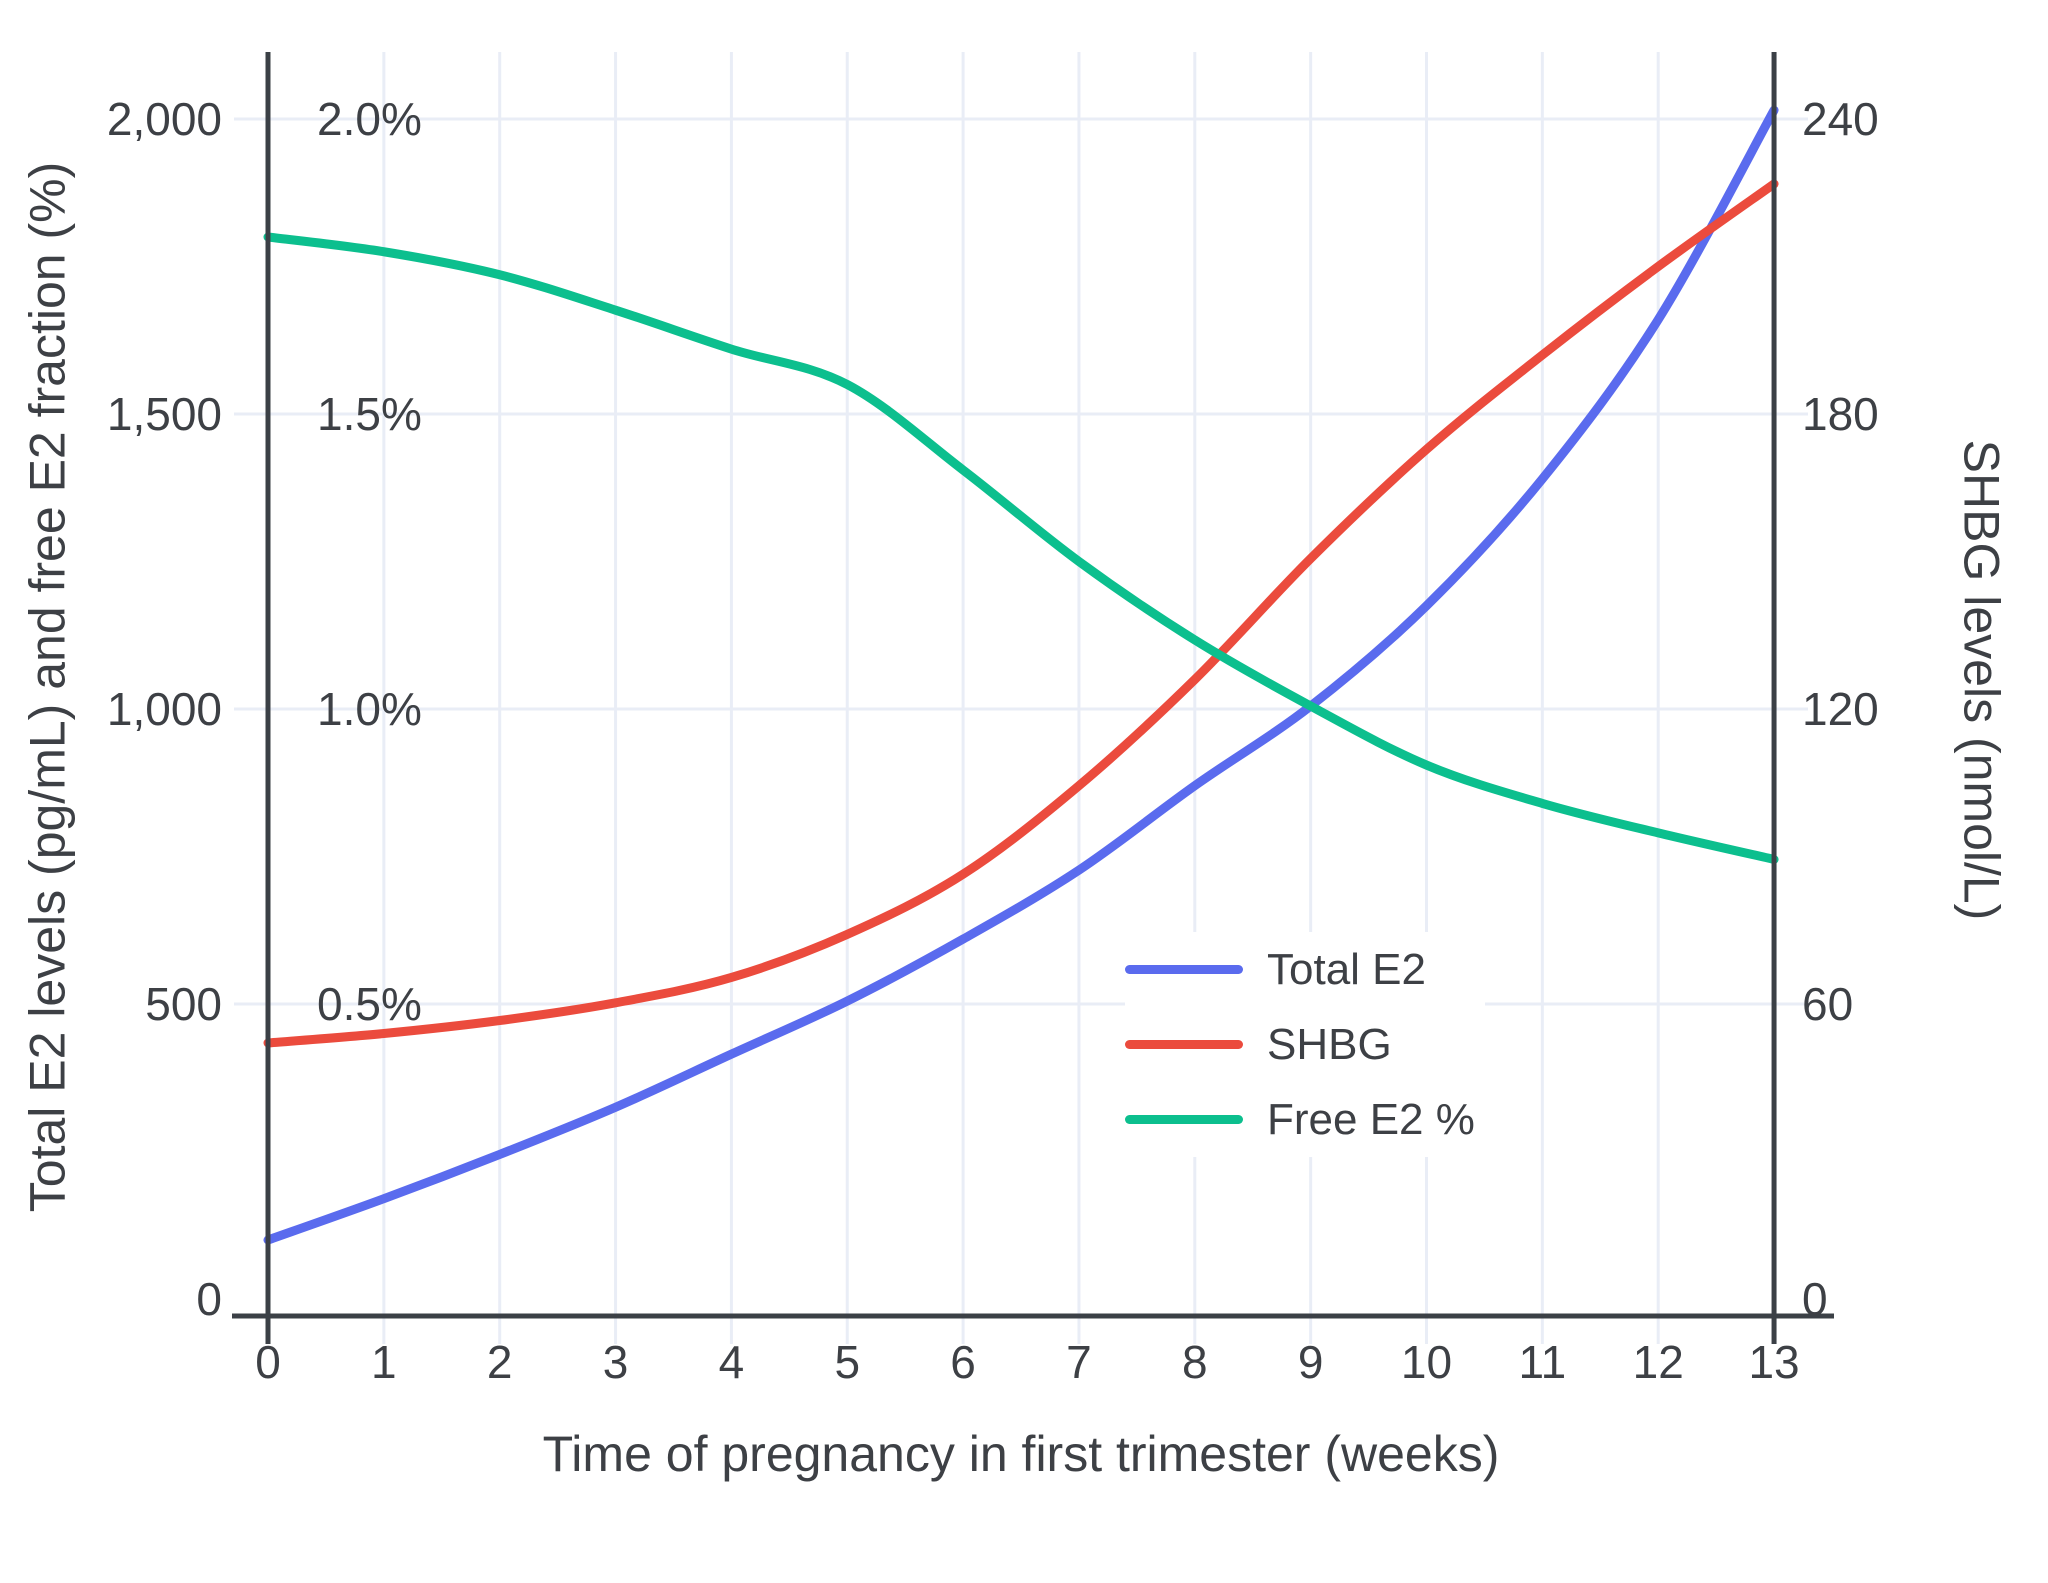 The image size is (2048, 1583). What do you see at coordinates (1371, 1119) in the screenshot?
I see `legend-label: Free E2 %` at bounding box center [1371, 1119].